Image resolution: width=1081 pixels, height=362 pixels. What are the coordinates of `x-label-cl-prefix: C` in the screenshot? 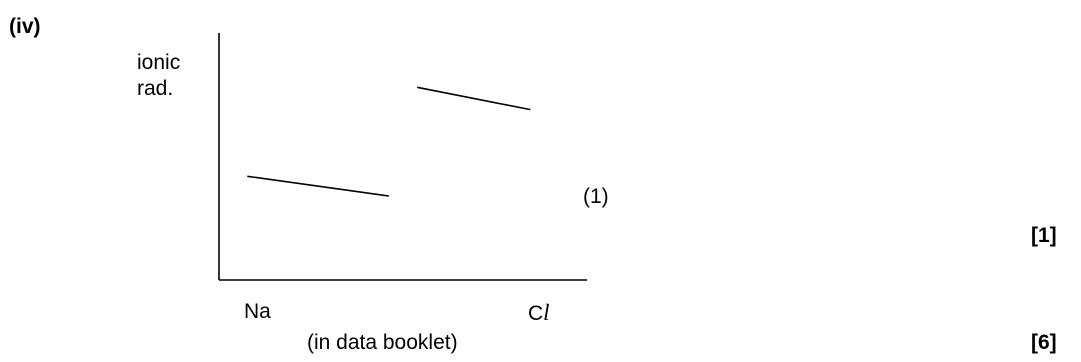 It's located at (536, 313).